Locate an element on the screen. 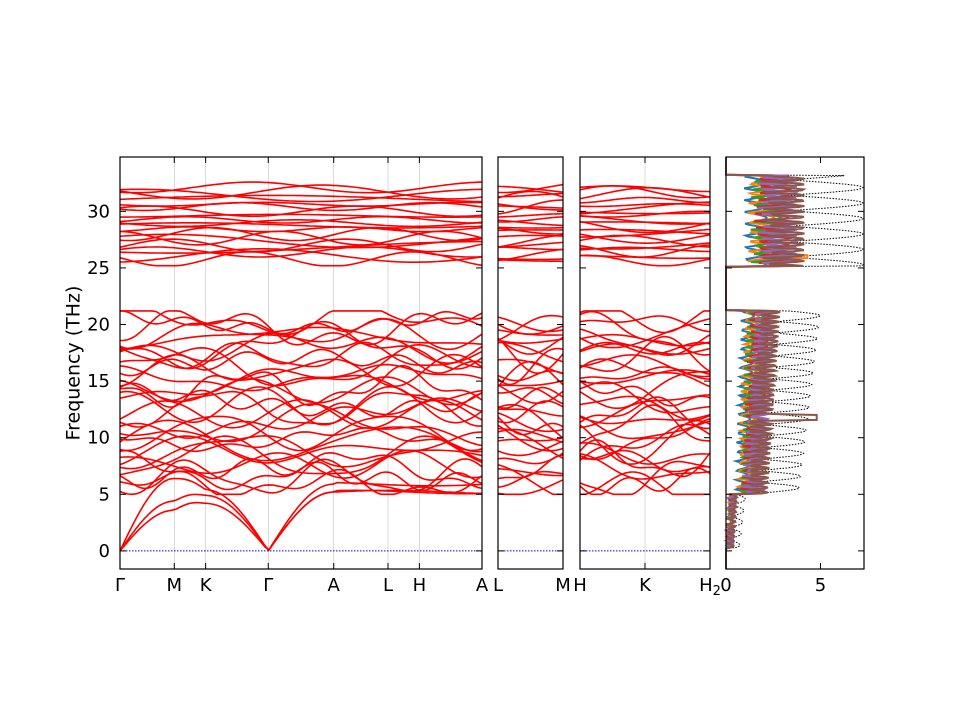 The width and height of the screenshot is (960, 720). y-tick-label: 25 is located at coordinates (98, 268).